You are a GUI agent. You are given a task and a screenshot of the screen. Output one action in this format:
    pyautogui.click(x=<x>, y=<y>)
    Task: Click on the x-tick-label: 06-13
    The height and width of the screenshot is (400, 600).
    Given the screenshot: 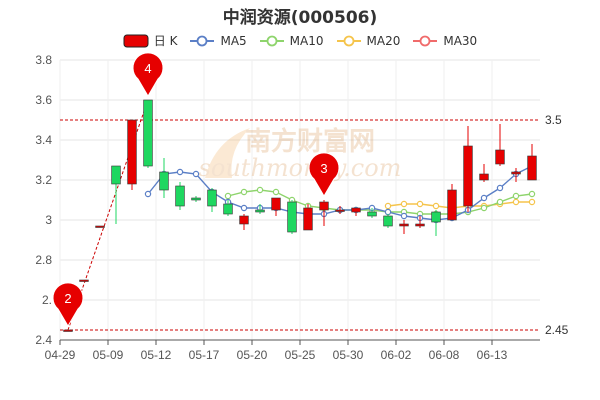 What is the action you would take?
    pyautogui.click(x=492, y=355)
    